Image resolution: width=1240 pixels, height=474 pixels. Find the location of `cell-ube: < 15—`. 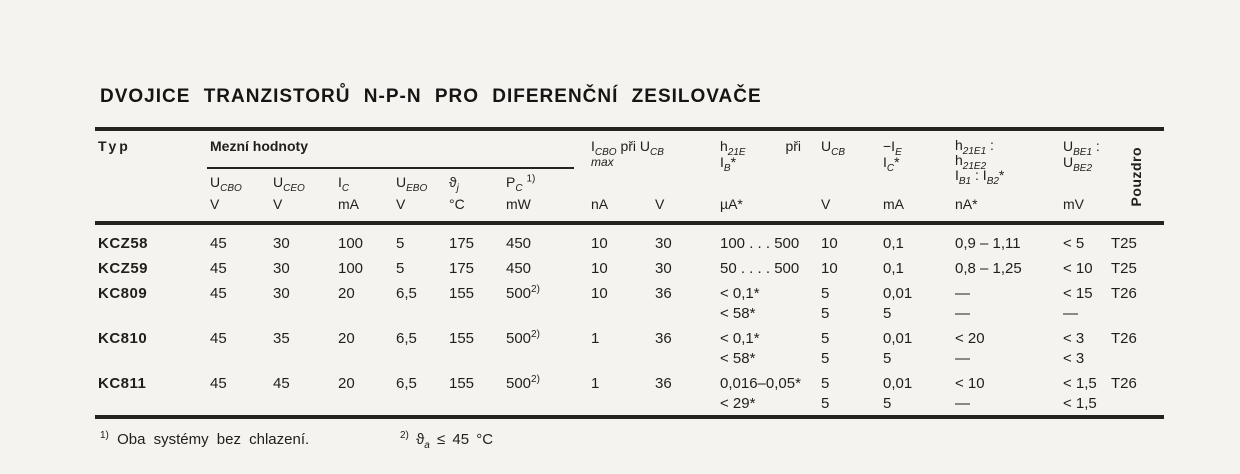

cell-ube: < 15— is located at coordinates (1078, 303).